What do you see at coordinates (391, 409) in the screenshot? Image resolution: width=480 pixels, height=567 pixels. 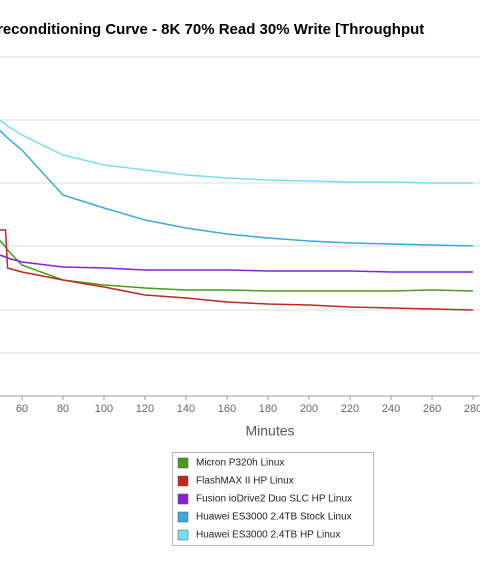 I see `x-tick-label: 240` at bounding box center [391, 409].